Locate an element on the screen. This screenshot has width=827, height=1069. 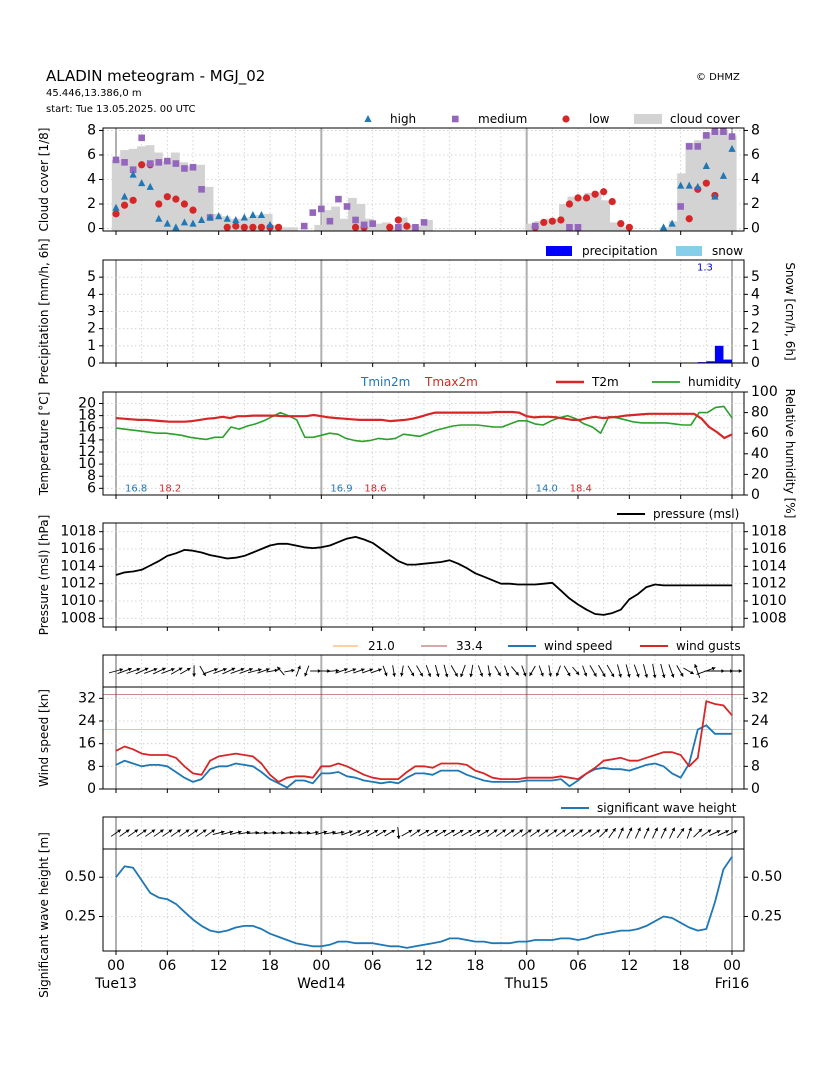
pressure-y-tick-label: 1016 is located at coordinates (78, 549).